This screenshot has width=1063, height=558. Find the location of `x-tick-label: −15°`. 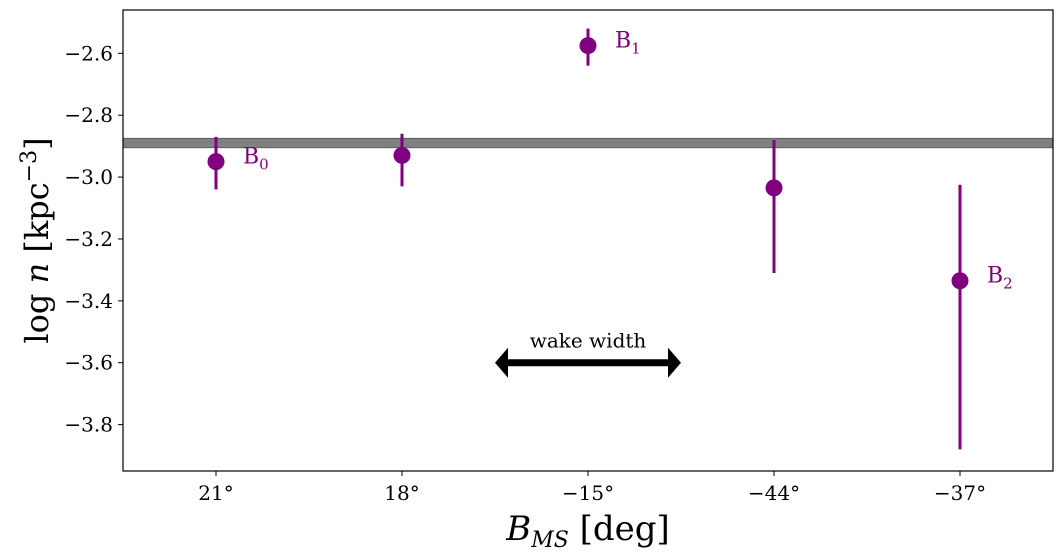

x-tick-label: −15° is located at coordinates (588, 493).